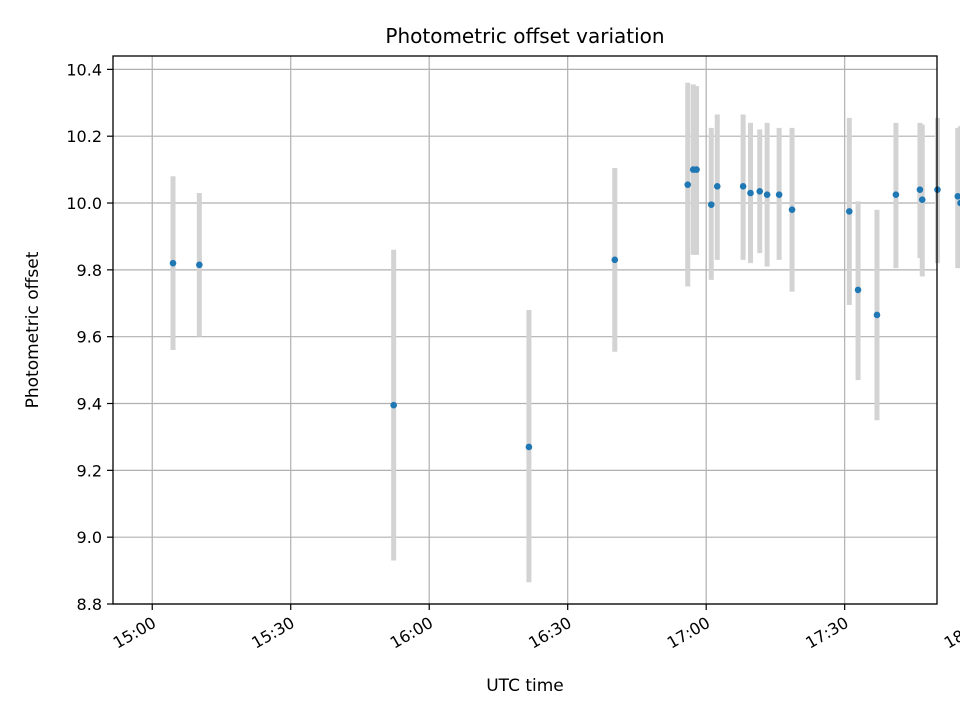 This screenshot has width=960, height=720. I want to click on x-tick-label: 15:00, so click(134, 633).